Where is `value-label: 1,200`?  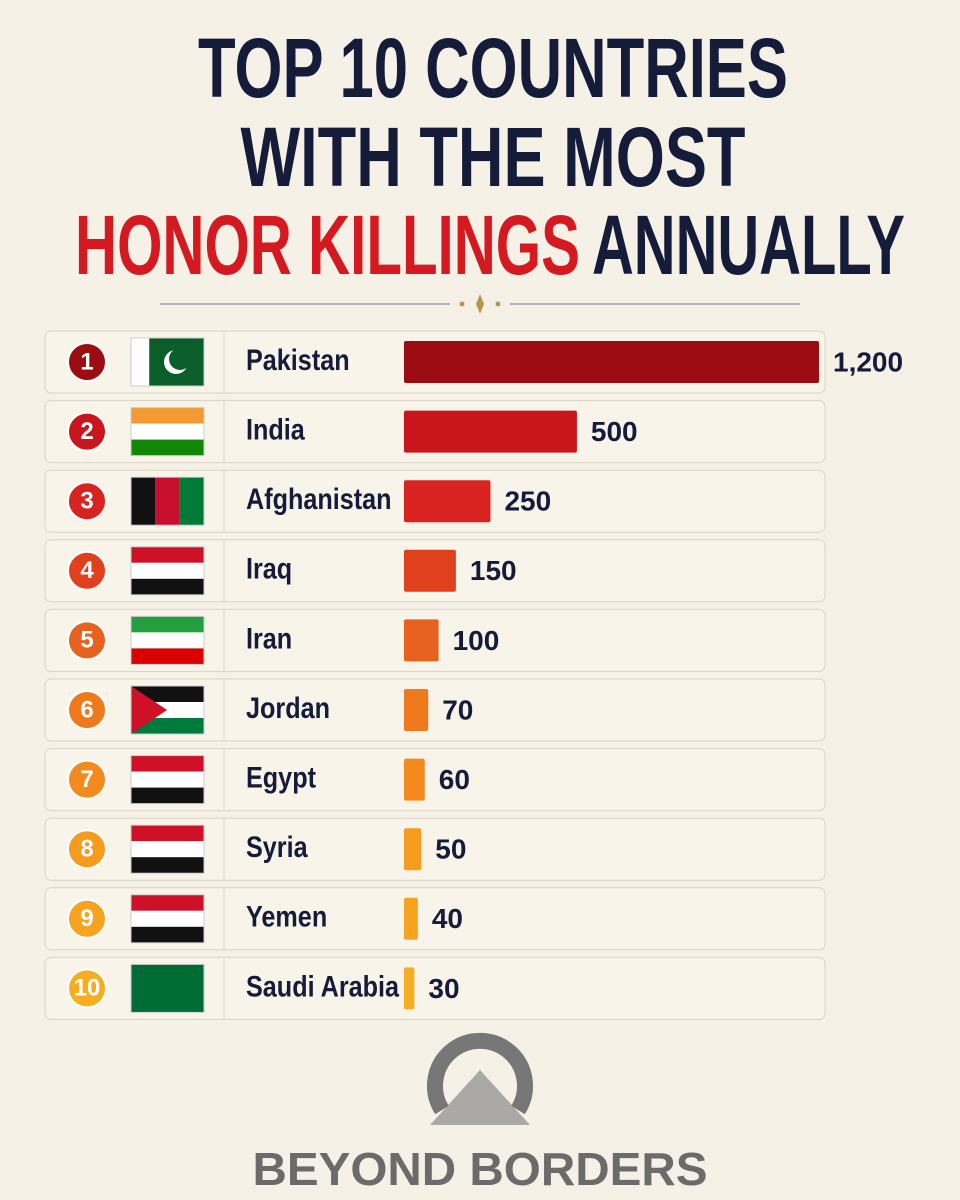
value-label: 1,200 is located at coordinates (868, 361).